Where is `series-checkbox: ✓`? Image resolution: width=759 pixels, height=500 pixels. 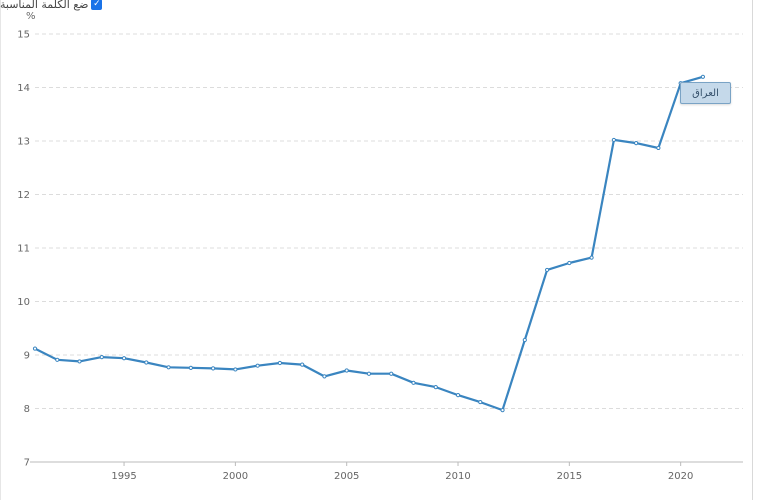 series-checkbox: ✓ is located at coordinates (97, 5).